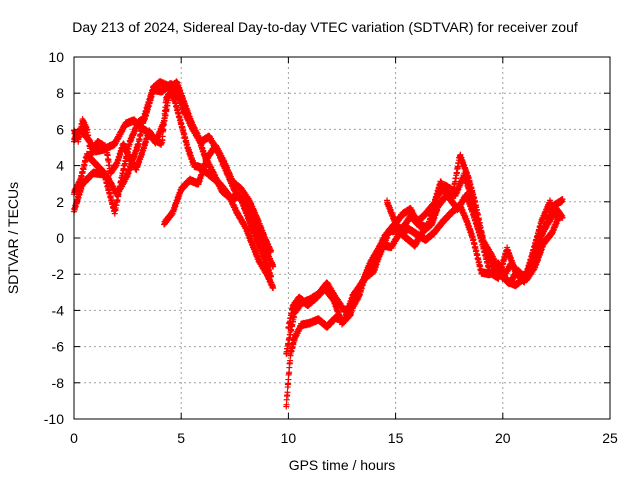 The image size is (640, 480). Describe the element at coordinates (181, 438) in the screenshot. I see `x-tick-label: 5` at that location.